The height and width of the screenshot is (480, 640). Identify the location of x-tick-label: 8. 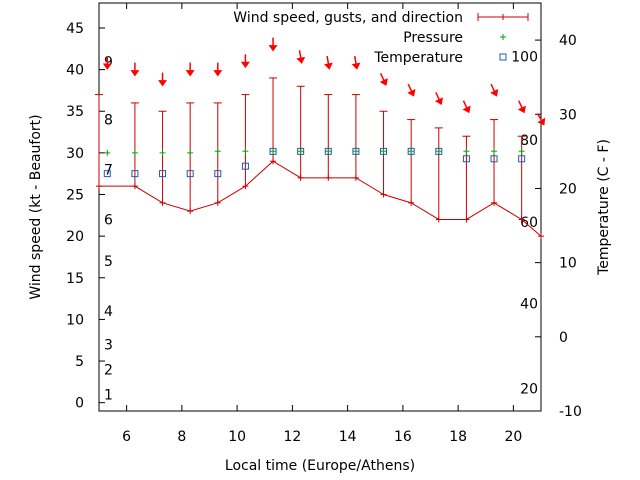
(181, 437).